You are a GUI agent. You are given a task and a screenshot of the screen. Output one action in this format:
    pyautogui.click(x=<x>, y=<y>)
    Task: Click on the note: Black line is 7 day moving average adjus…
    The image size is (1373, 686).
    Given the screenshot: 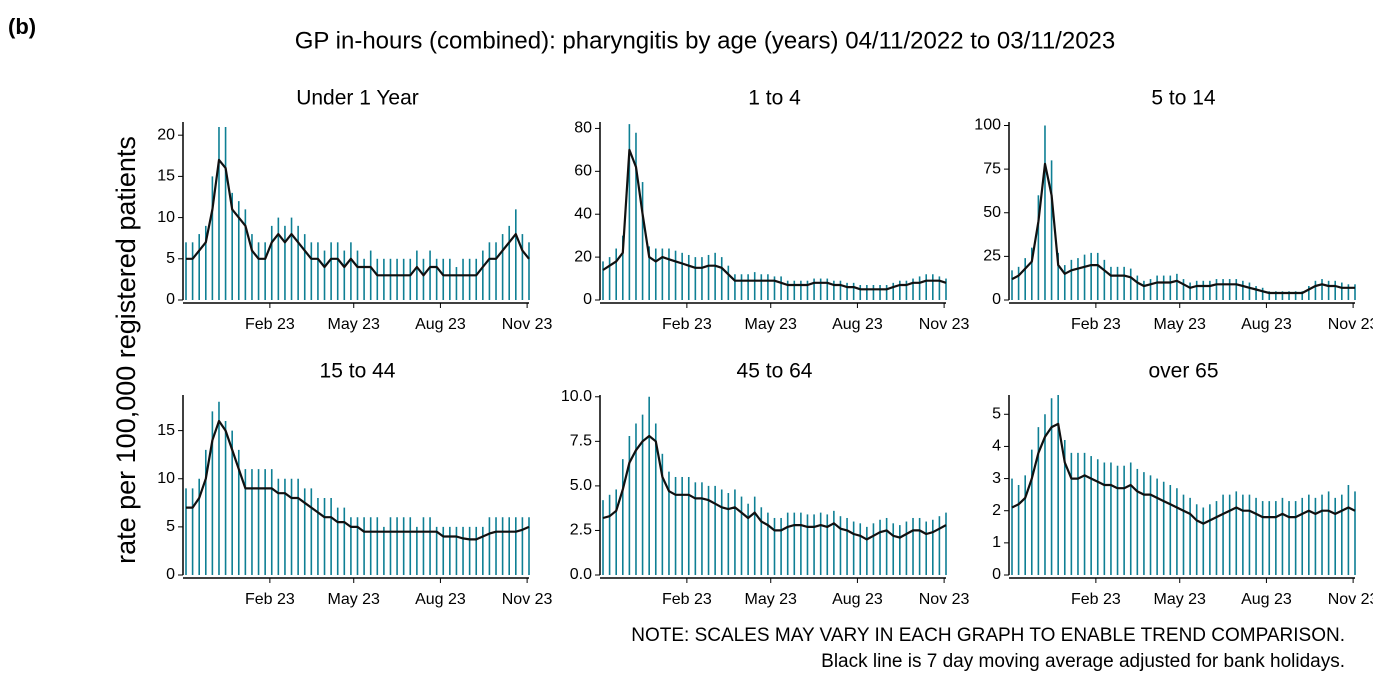 What is the action you would take?
    pyautogui.click(x=1083, y=661)
    